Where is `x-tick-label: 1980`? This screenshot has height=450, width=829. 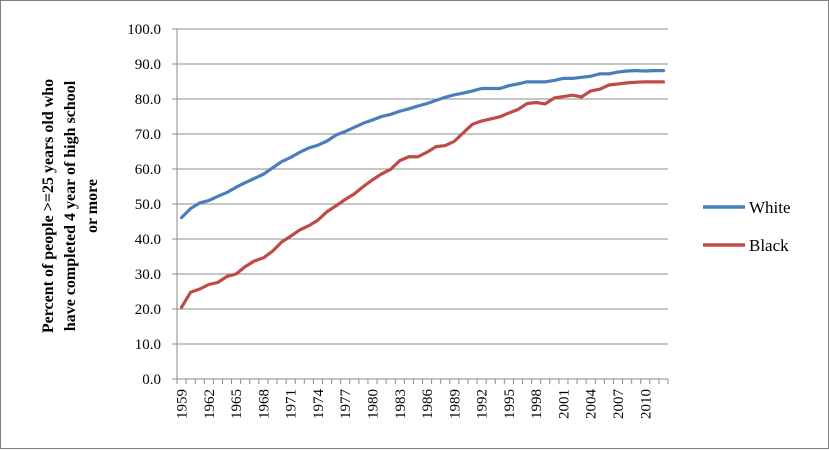
x-tick-label: 1980 is located at coordinates (373, 404).